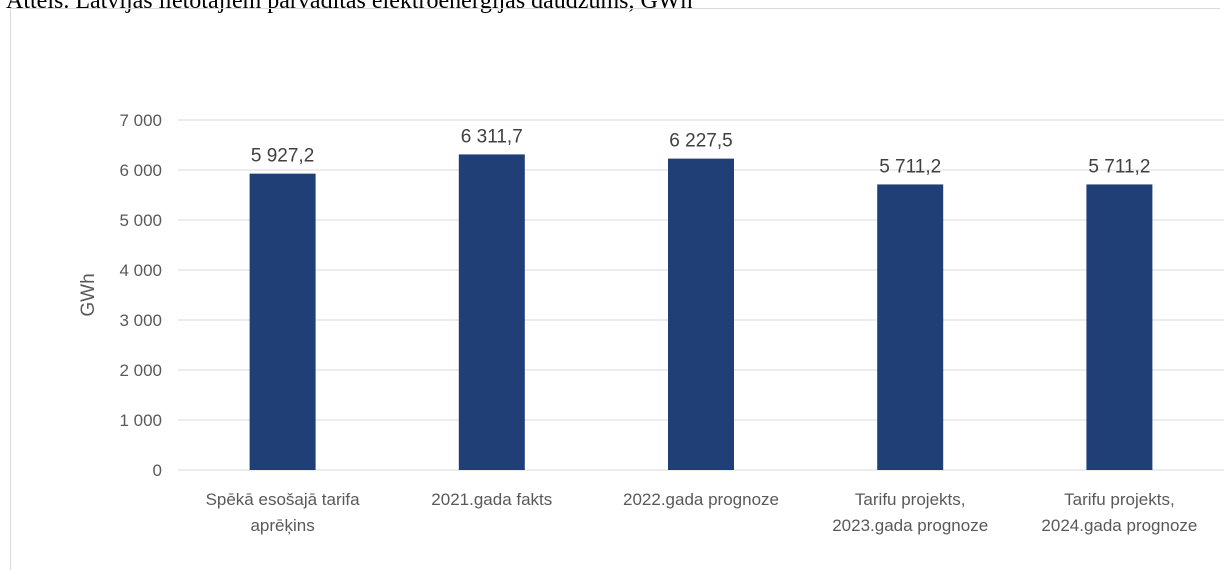 The image size is (1226, 570). Describe the element at coordinates (140, 170) in the screenshot. I see `y-tick-label: 6 000` at that location.